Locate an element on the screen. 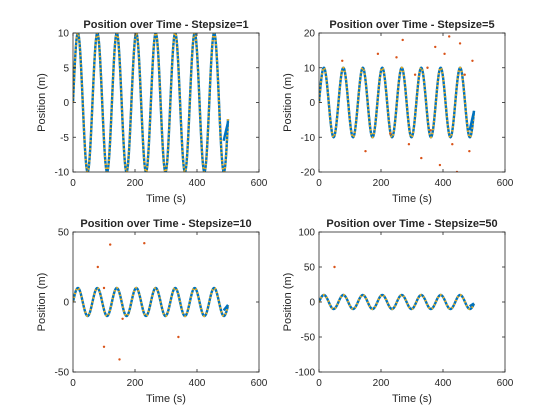  y-tick-label: -5 is located at coordinates (64, 138).